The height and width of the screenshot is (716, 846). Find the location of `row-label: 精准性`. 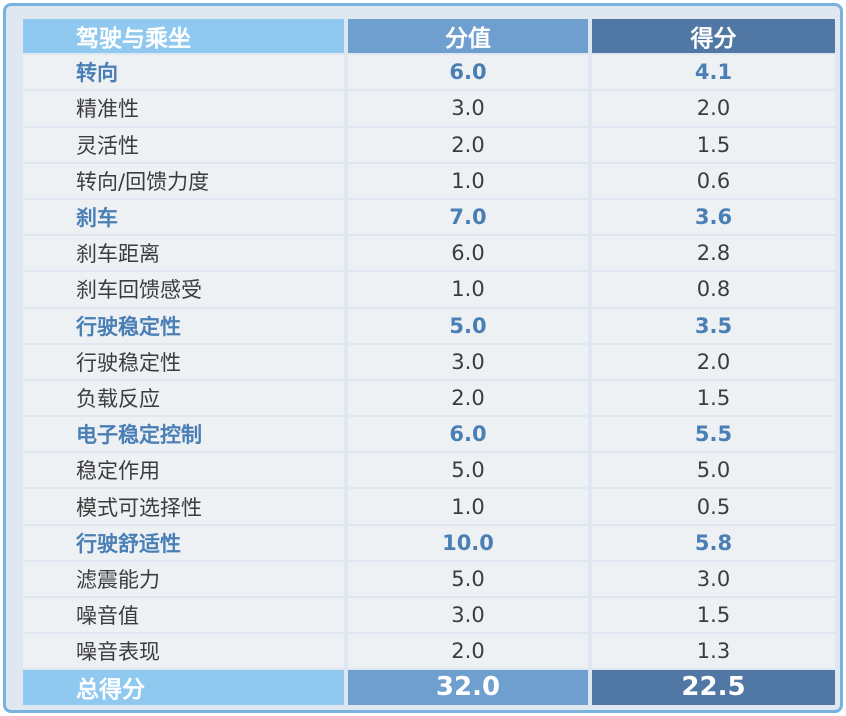

row-label: 精准性 is located at coordinates (183, 108).